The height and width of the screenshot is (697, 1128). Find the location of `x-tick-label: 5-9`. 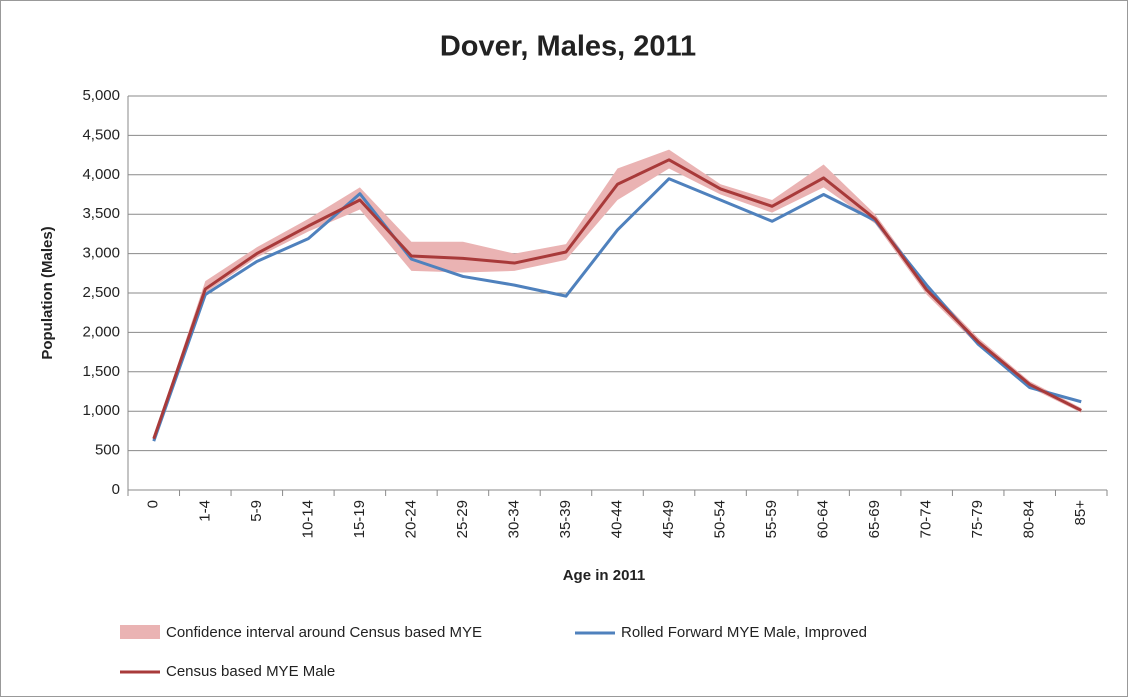

x-tick-label: 5-9 is located at coordinates (256, 511).